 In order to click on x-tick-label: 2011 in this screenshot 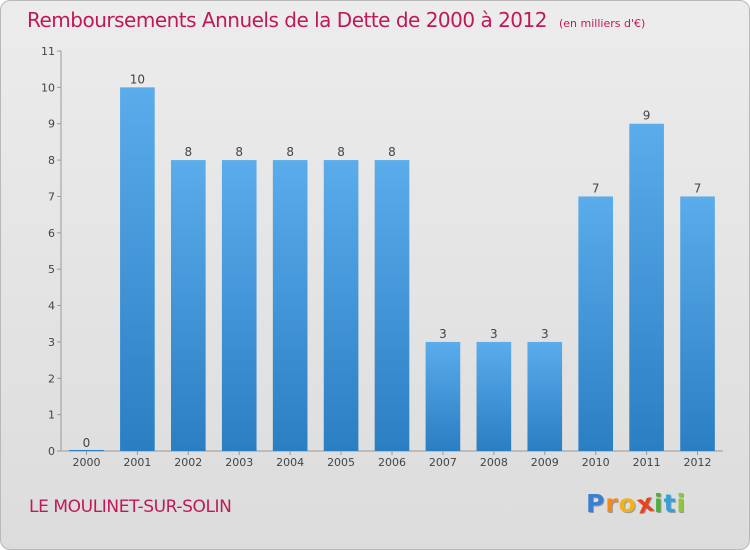, I will do `click(647, 462)`.